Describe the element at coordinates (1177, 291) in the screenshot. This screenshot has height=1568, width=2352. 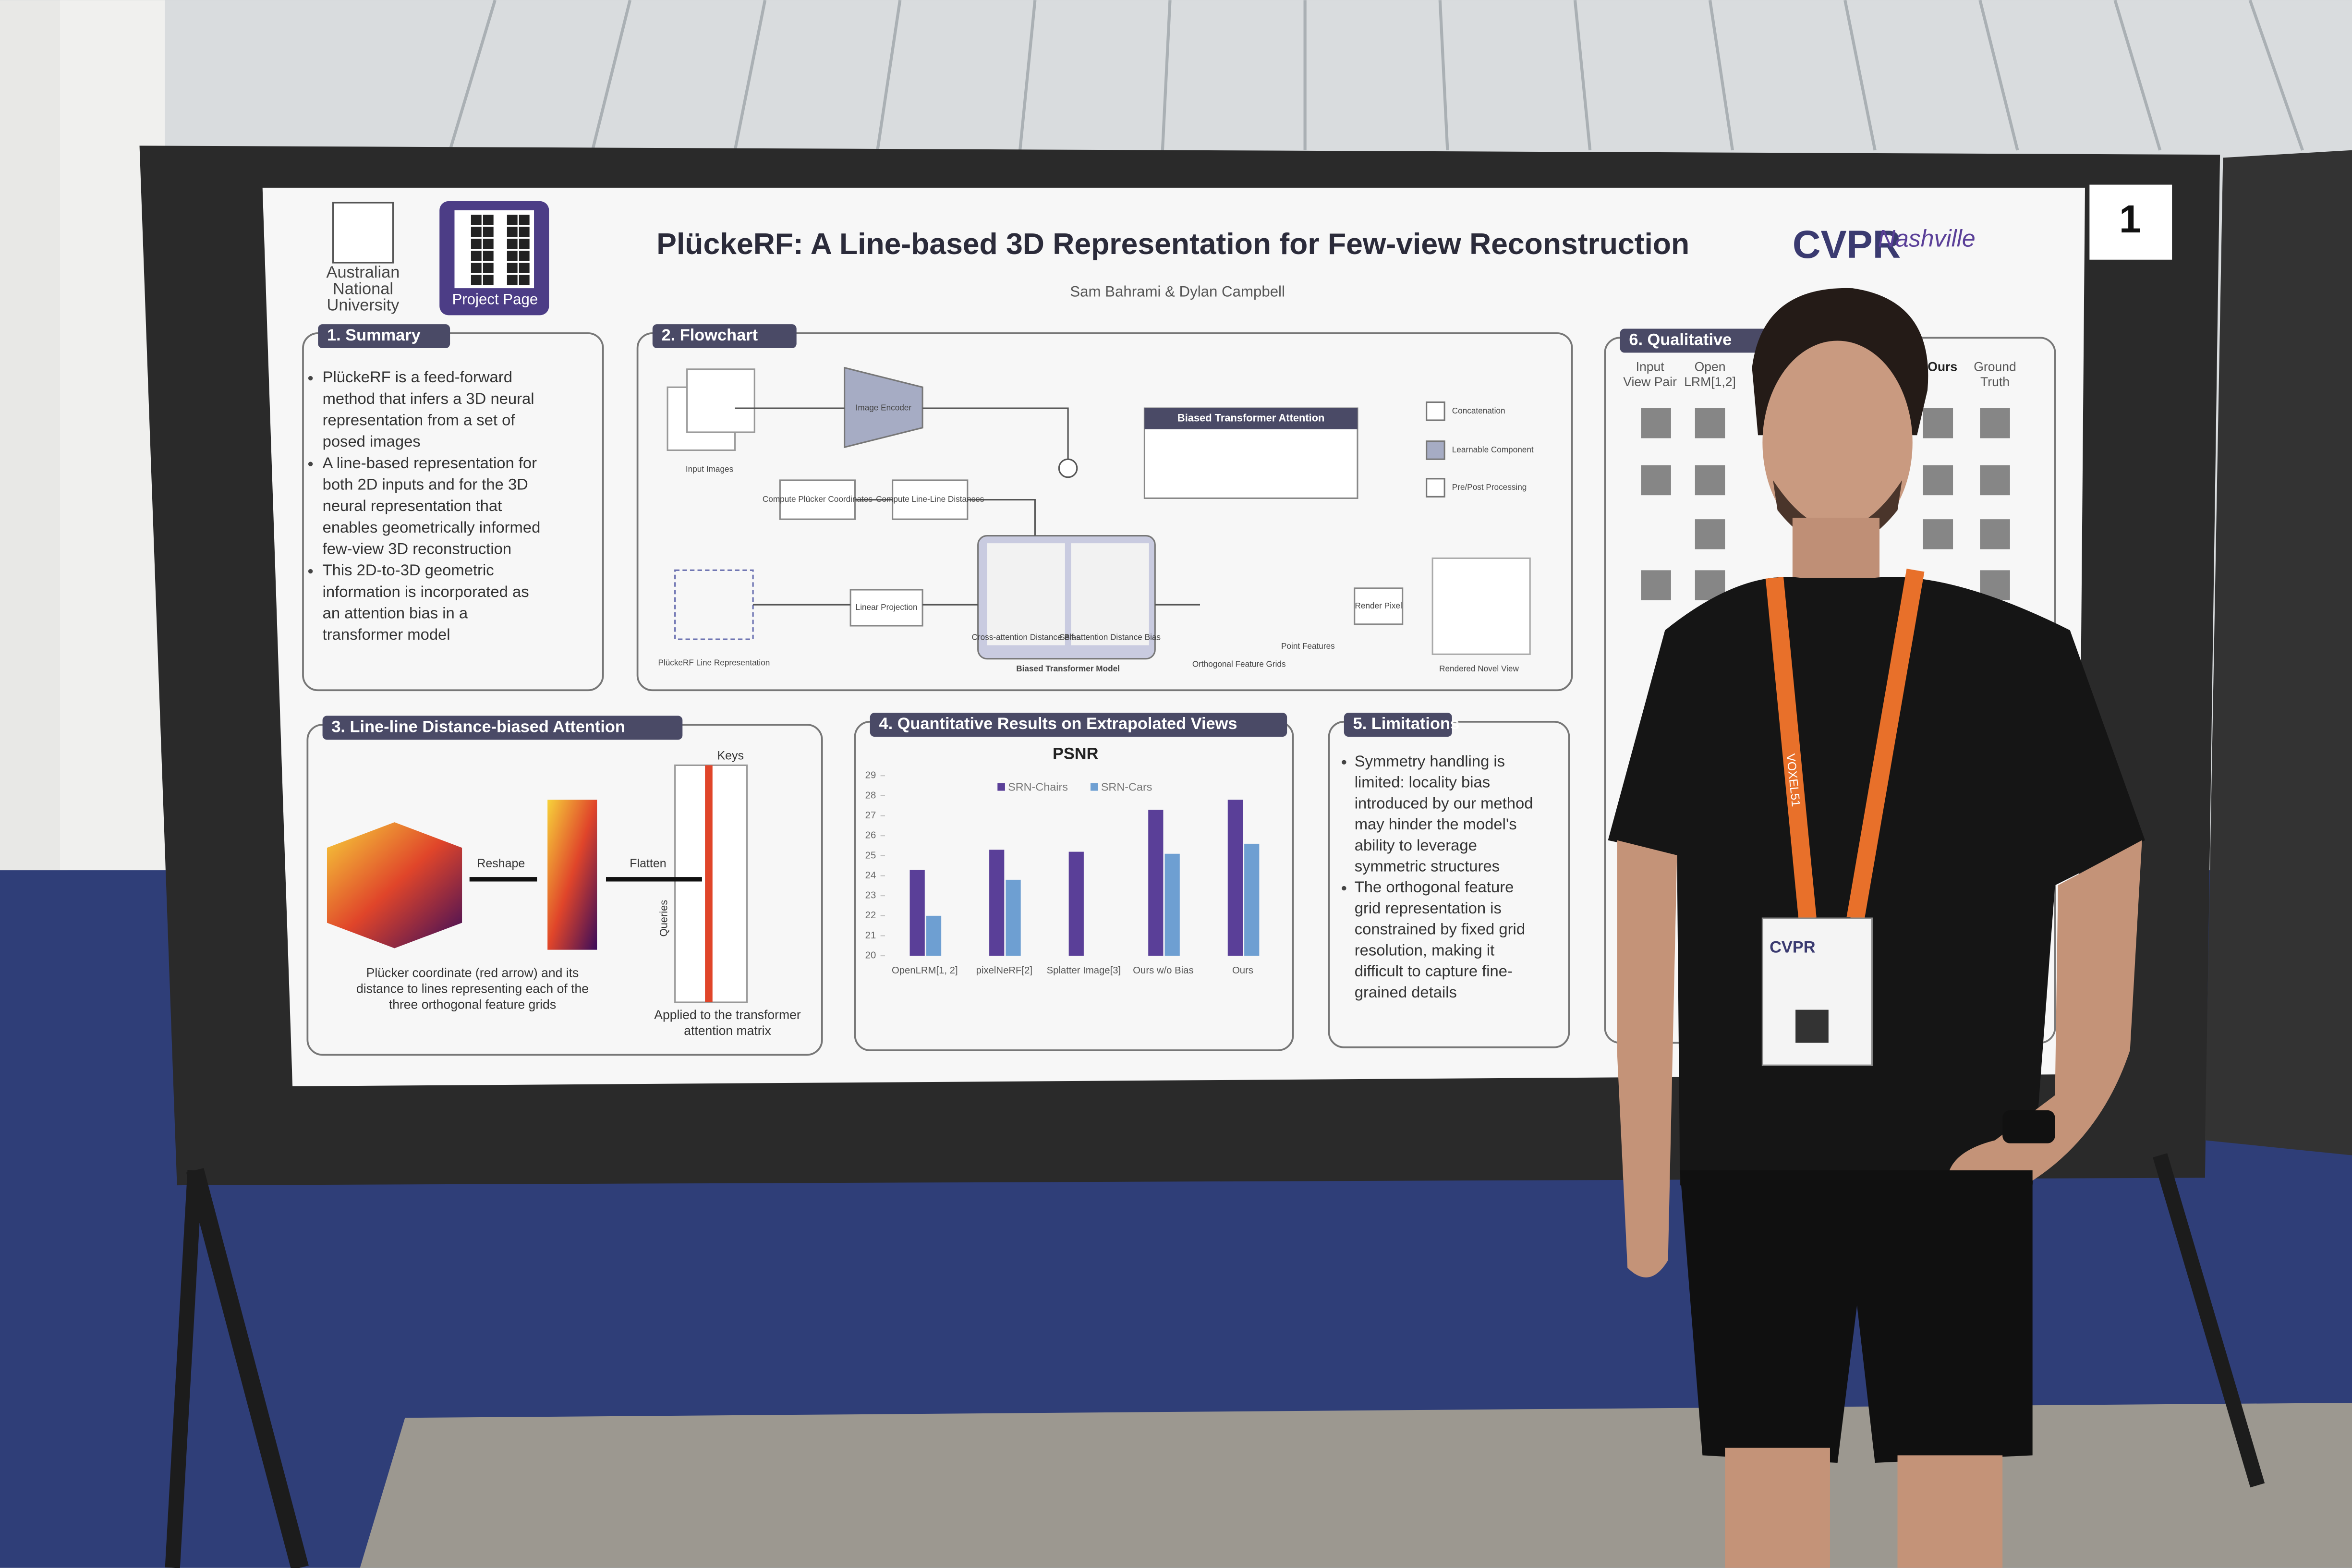
I see `poster-authors: Sam Bahrami & Dylan Campbell` at that location.